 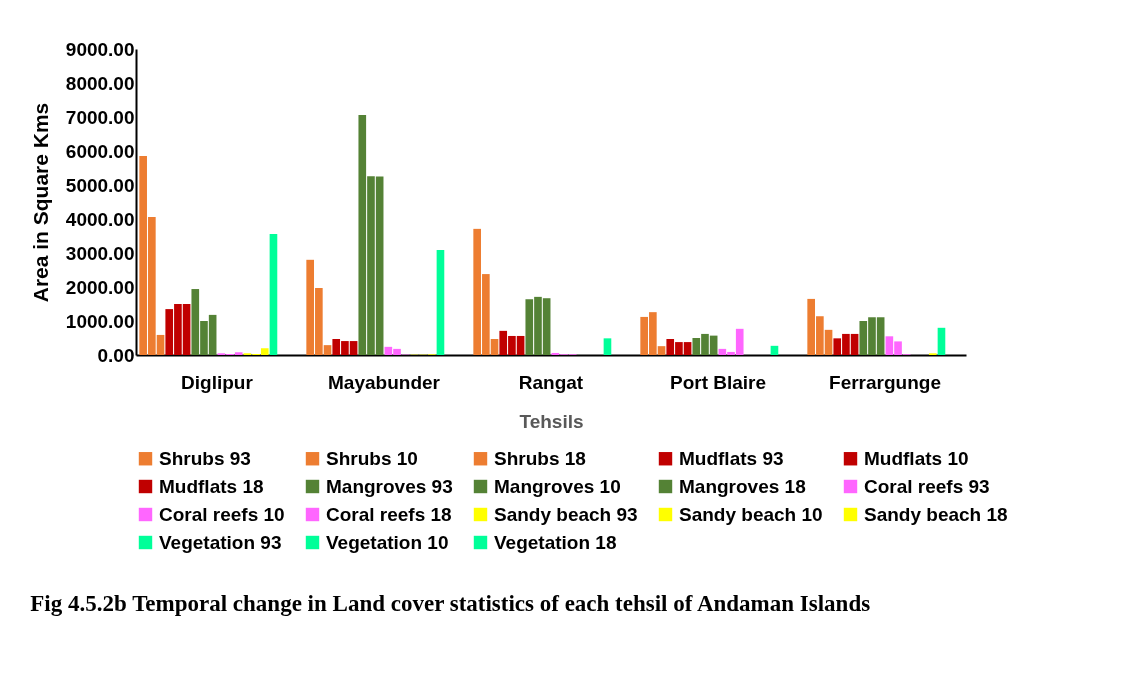 I want to click on y-tick-label: 3000.00, so click(x=100, y=253).